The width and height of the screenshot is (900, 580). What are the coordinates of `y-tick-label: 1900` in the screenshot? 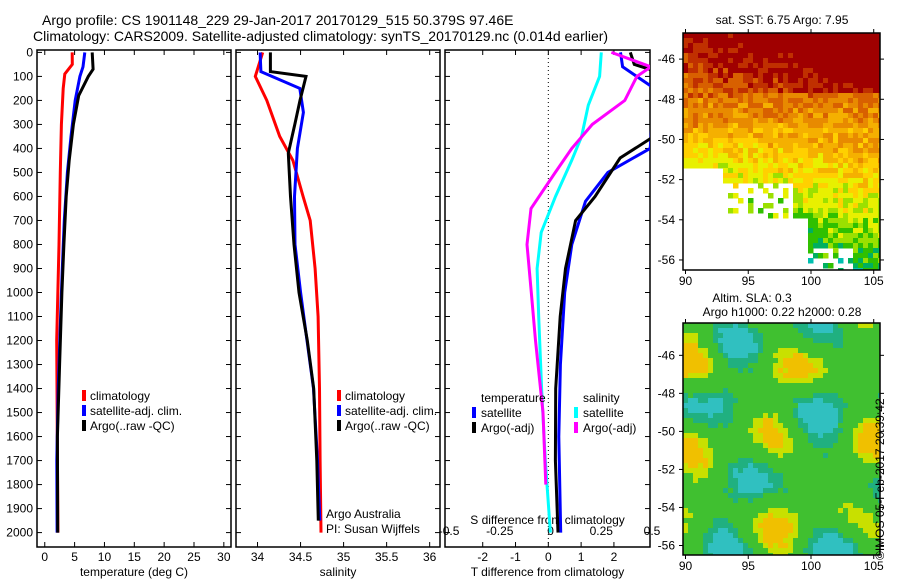 It's located at (19, 509).